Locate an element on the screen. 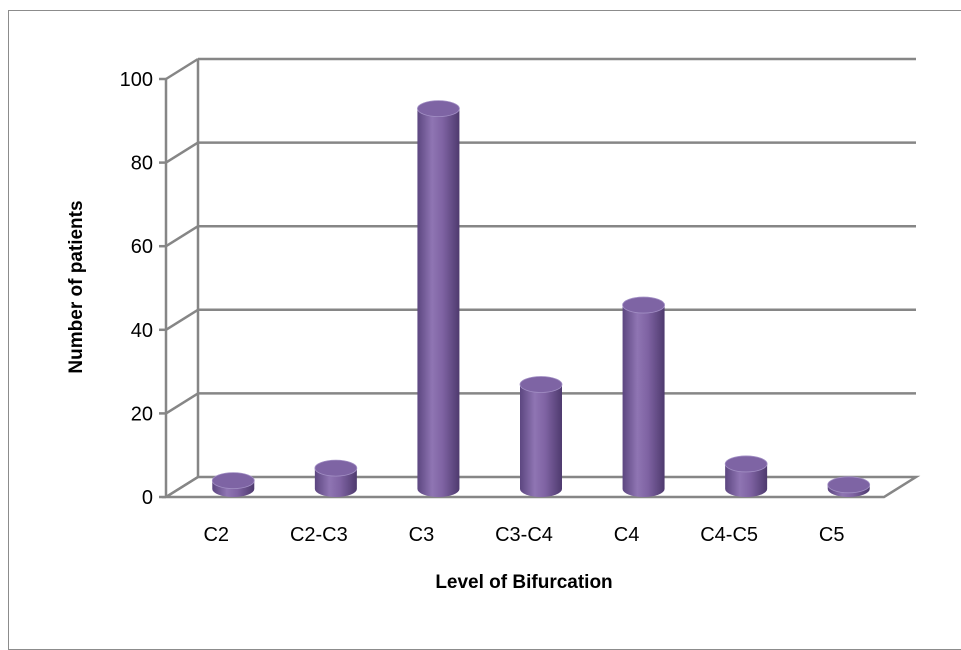 Image resolution: width=961 pixels, height=650 pixels. x-tick-label: C4-C5 is located at coordinates (729, 535).